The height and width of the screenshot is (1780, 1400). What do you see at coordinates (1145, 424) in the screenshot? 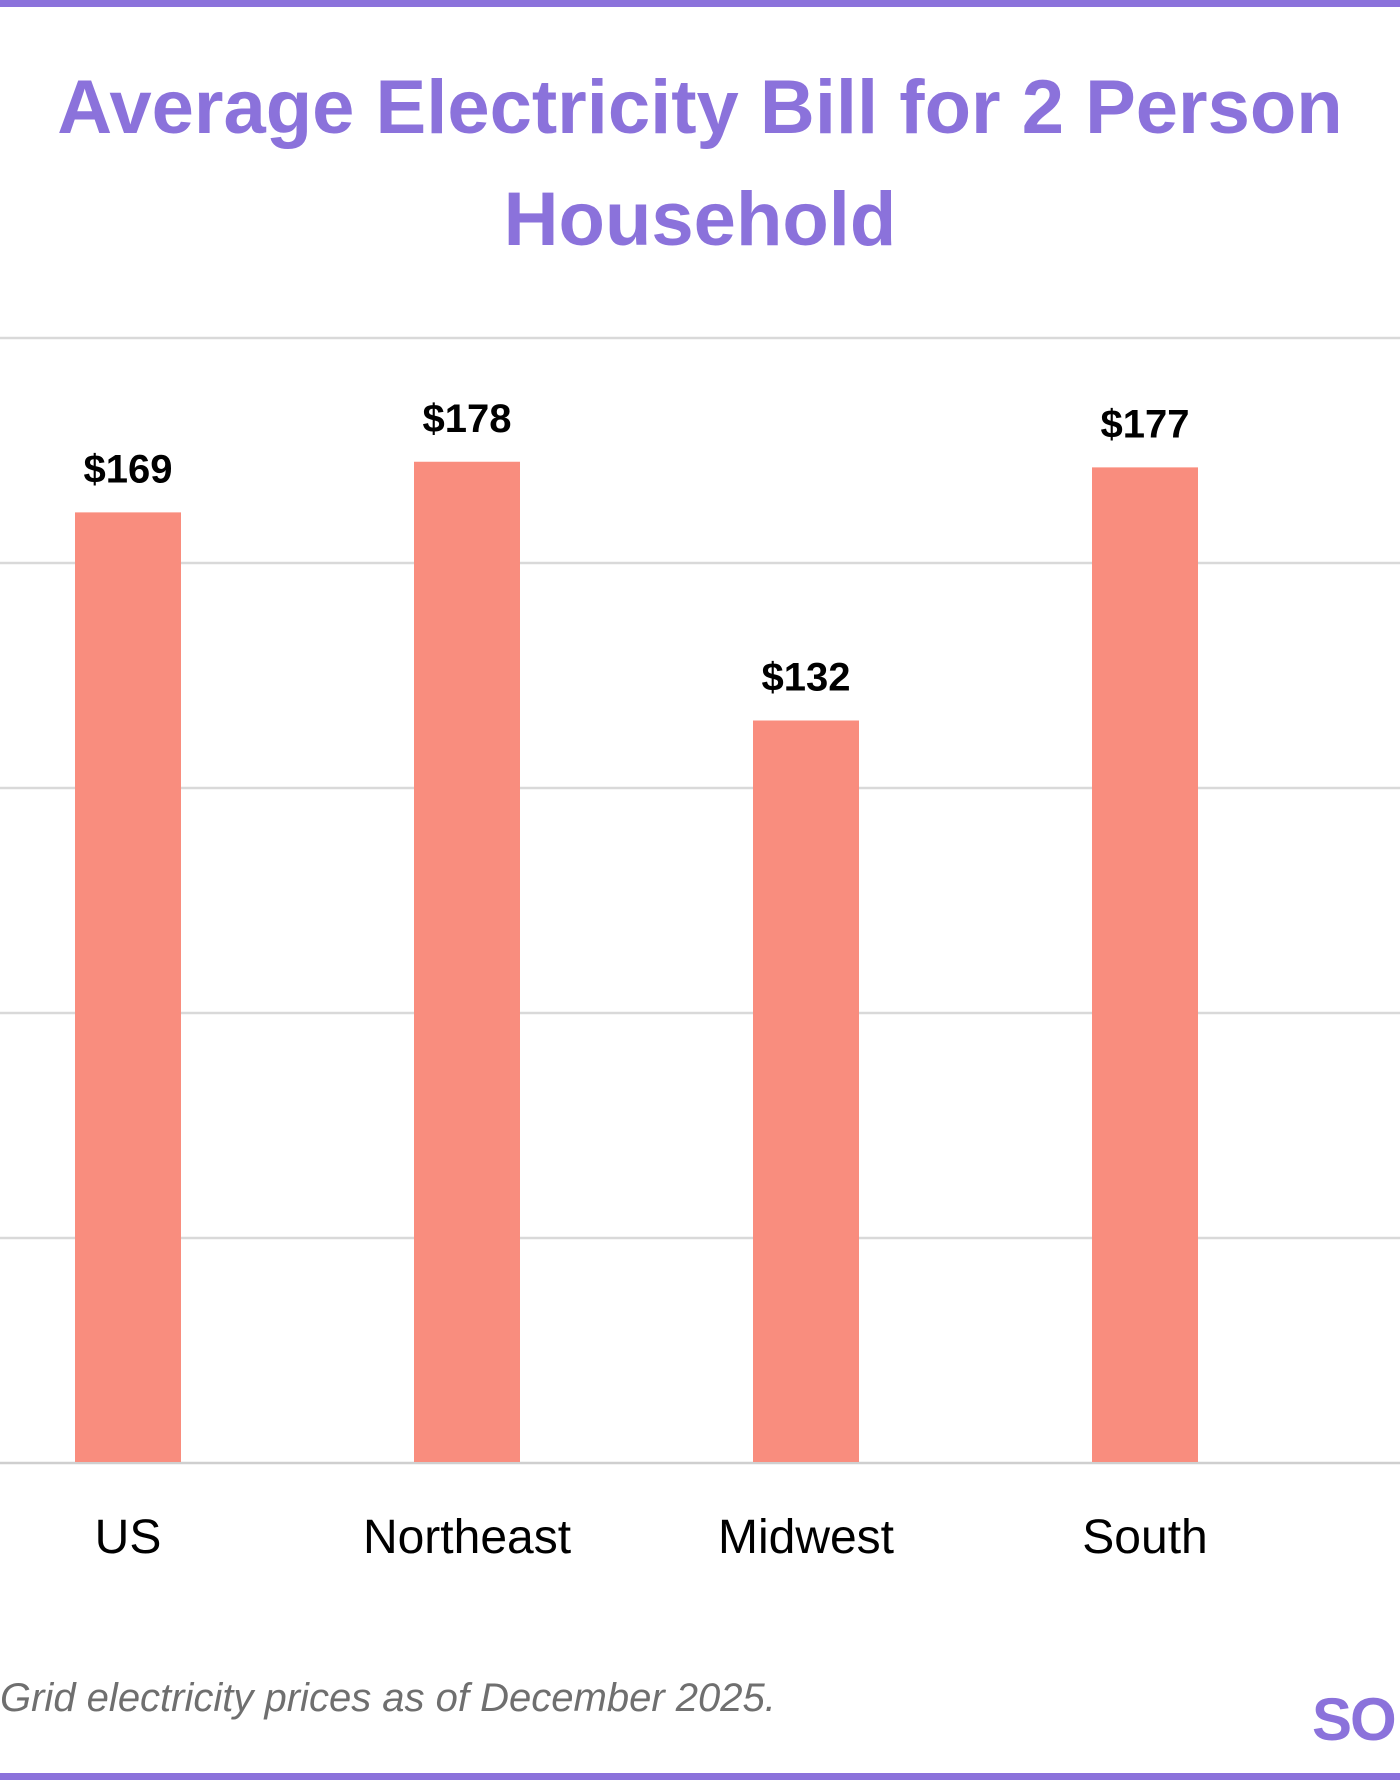
I see `data-label-south: $177` at bounding box center [1145, 424].